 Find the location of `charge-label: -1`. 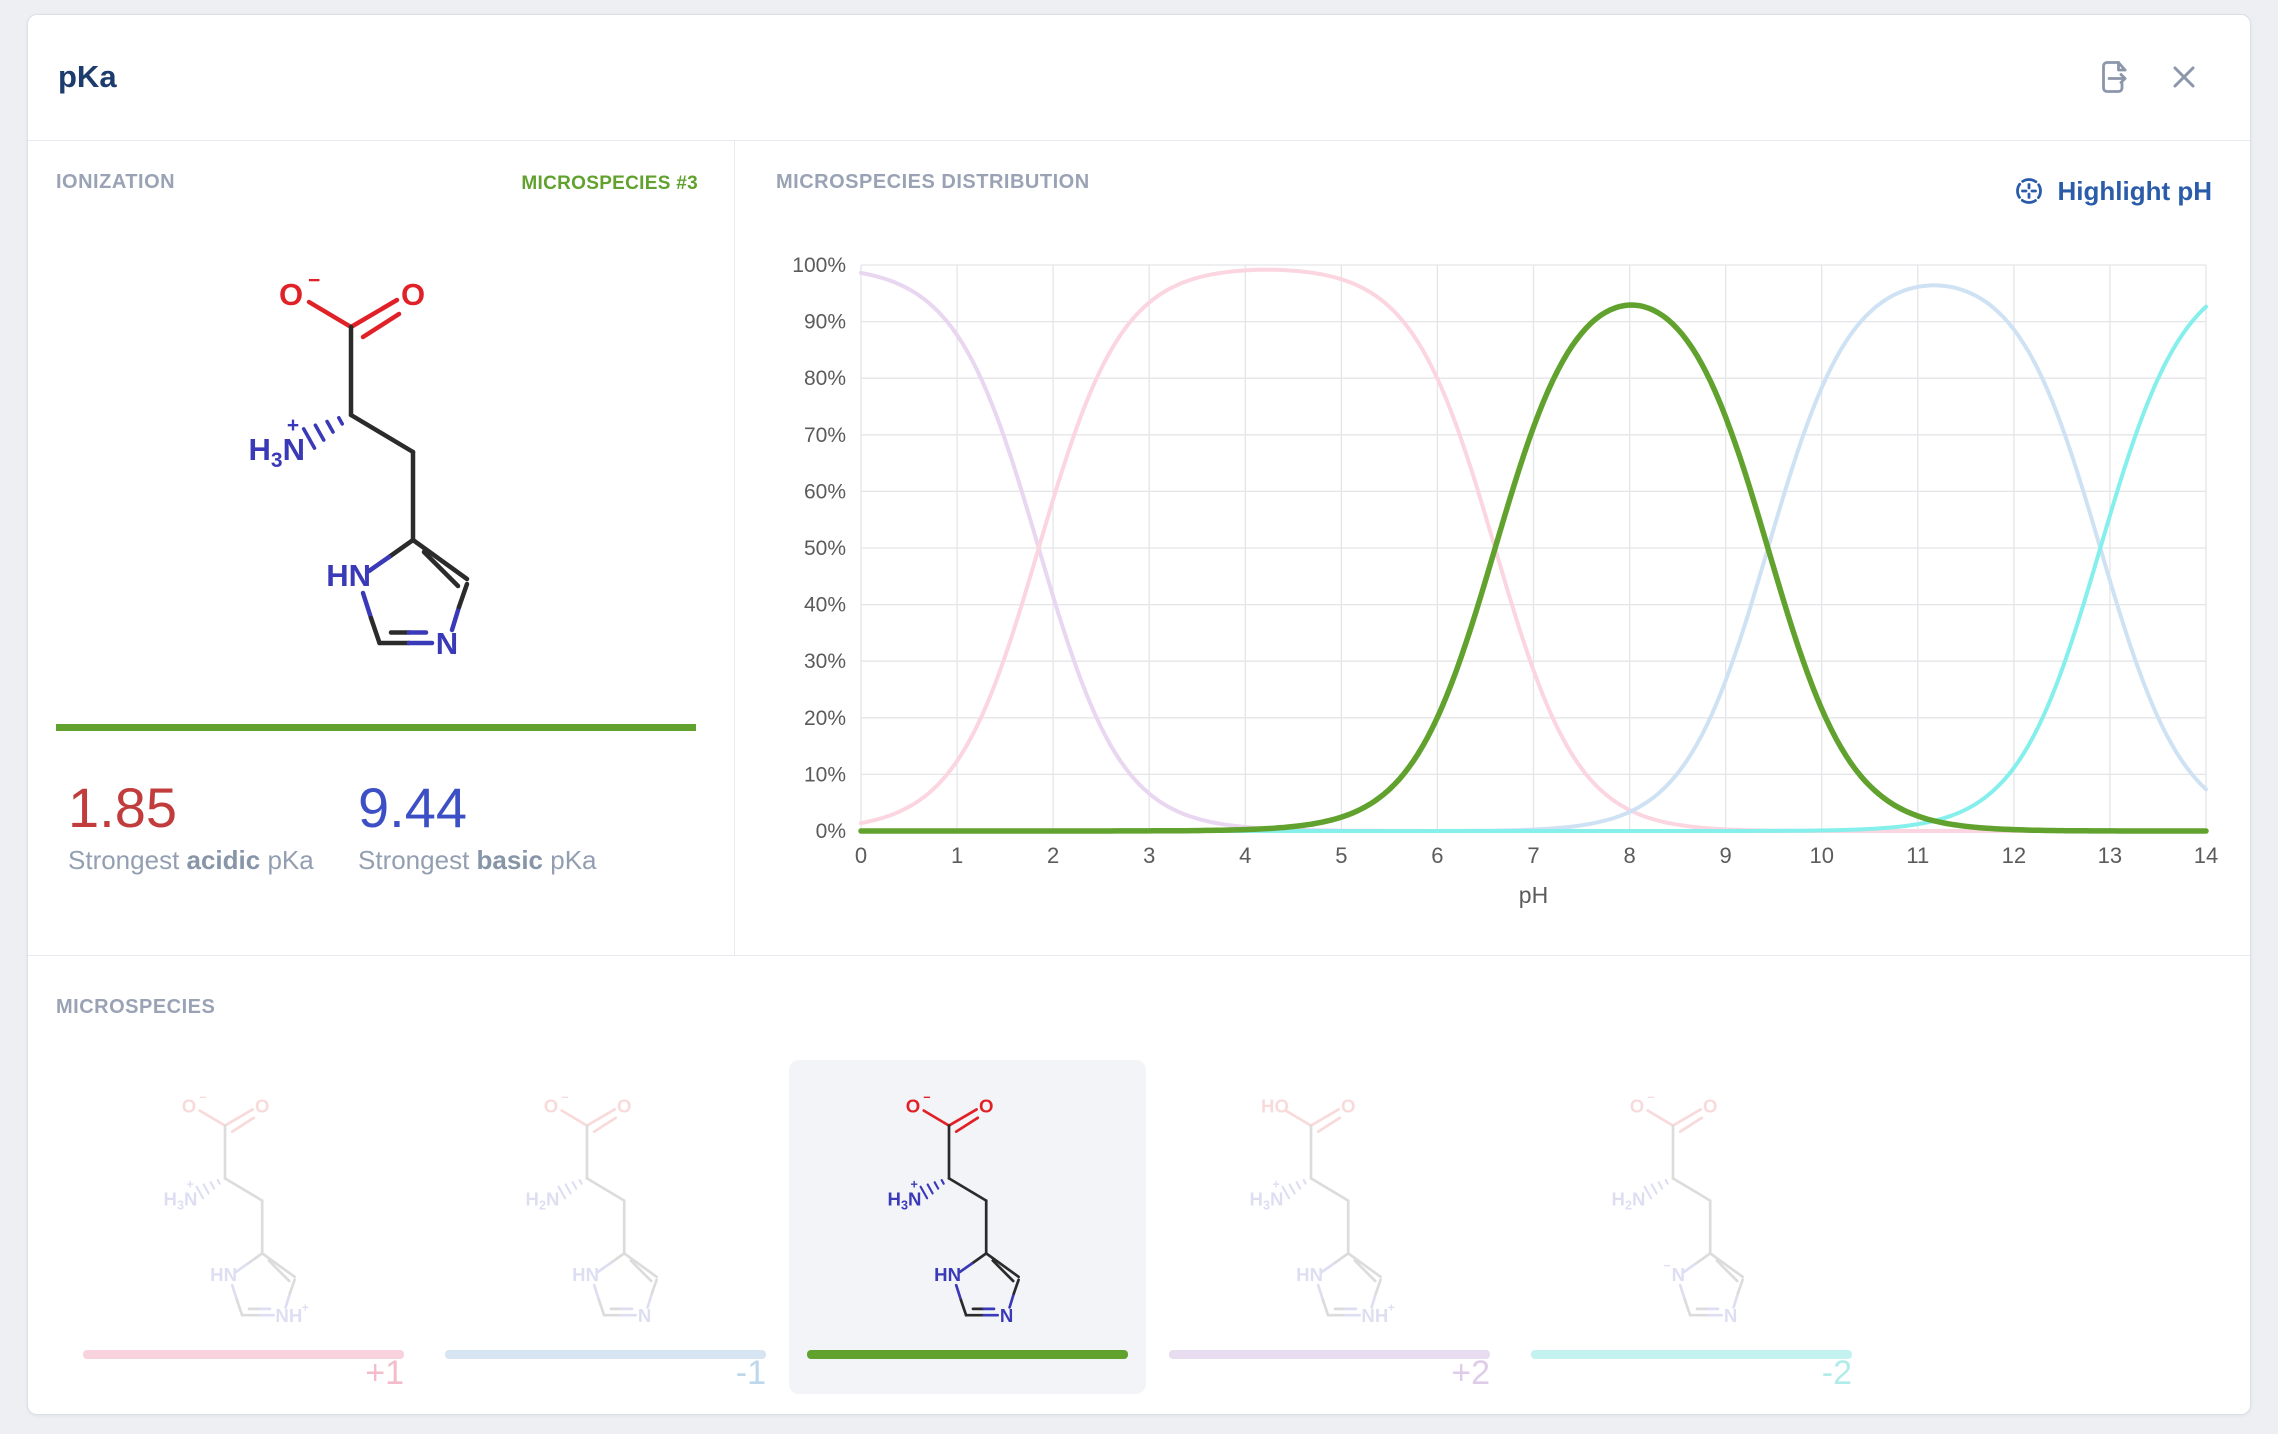

charge-label: -1 is located at coordinates (750, 1373).